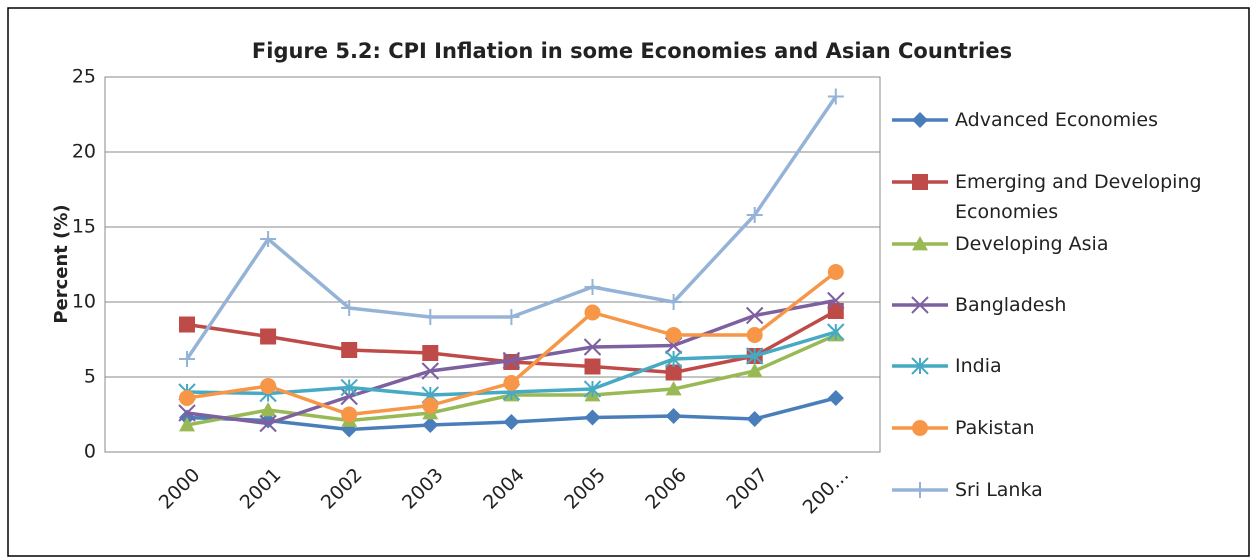 The image size is (1258, 557). I want to click on legend-label: Sri Lanka, so click(999, 490).